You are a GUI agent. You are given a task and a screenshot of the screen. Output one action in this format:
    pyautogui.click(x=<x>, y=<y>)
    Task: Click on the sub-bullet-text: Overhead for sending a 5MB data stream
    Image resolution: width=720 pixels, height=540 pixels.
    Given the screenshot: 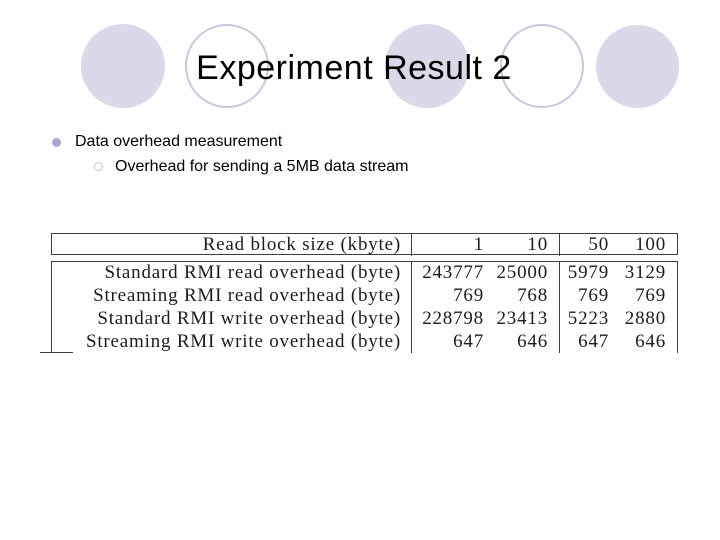 What is the action you would take?
    pyautogui.click(x=262, y=166)
    